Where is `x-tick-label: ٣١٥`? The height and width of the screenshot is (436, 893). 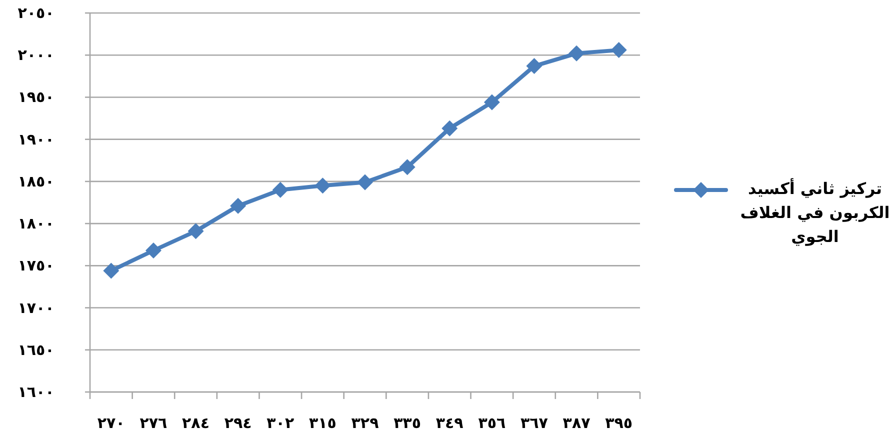
x-tick-label: ٣١٥ is located at coordinates (322, 423).